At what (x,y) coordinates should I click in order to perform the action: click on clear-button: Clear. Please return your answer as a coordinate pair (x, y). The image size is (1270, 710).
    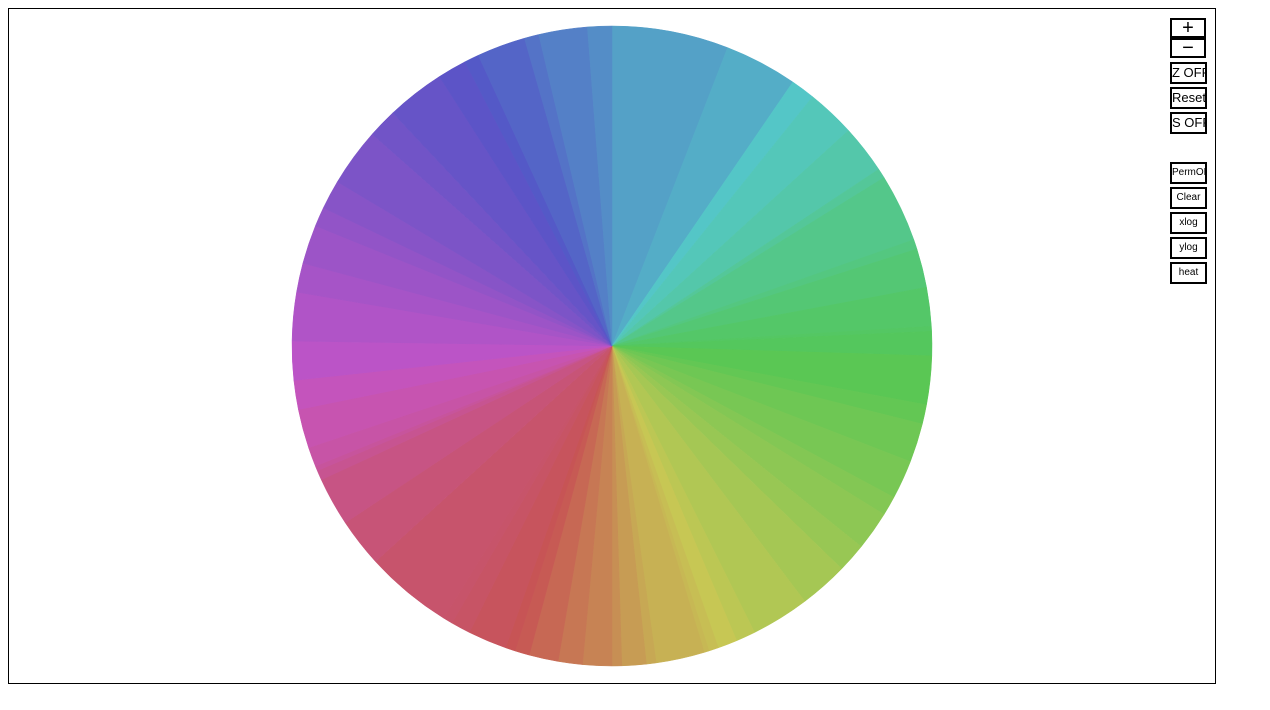
    Looking at the image, I should click on (1188, 198).